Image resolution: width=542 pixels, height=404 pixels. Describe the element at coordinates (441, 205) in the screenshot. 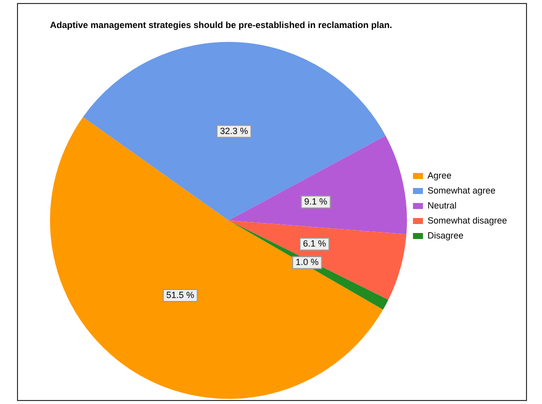

I see `legend-label: Neutral` at that location.